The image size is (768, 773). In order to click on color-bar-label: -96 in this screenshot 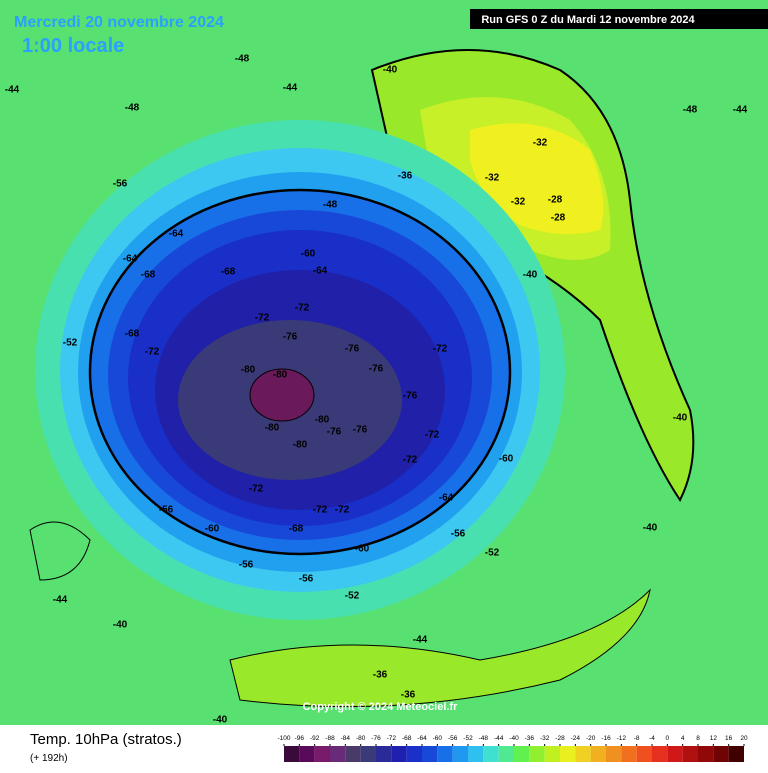, I will do `click(300, 738)`.